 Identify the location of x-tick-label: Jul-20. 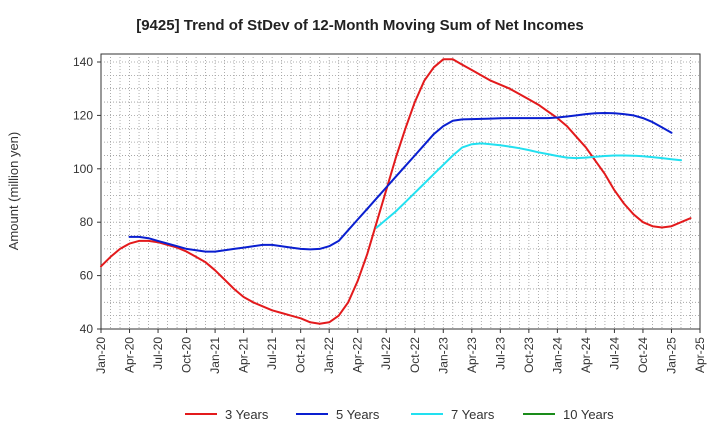
(158, 353).